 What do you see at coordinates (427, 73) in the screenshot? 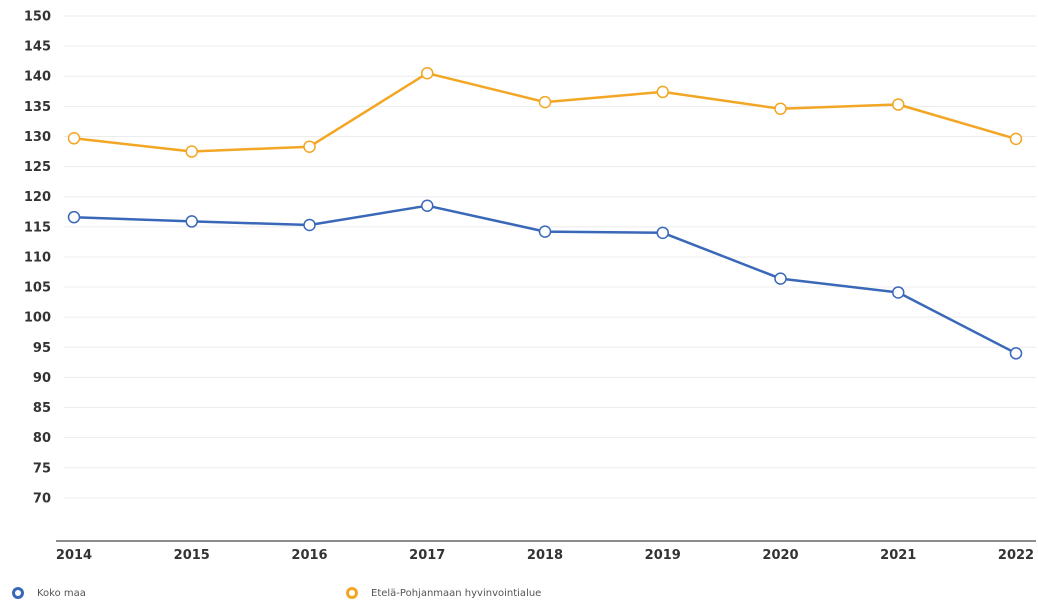
I see `data-point-etela-pohjanmaan-hyvinvointialue-2017` at bounding box center [427, 73].